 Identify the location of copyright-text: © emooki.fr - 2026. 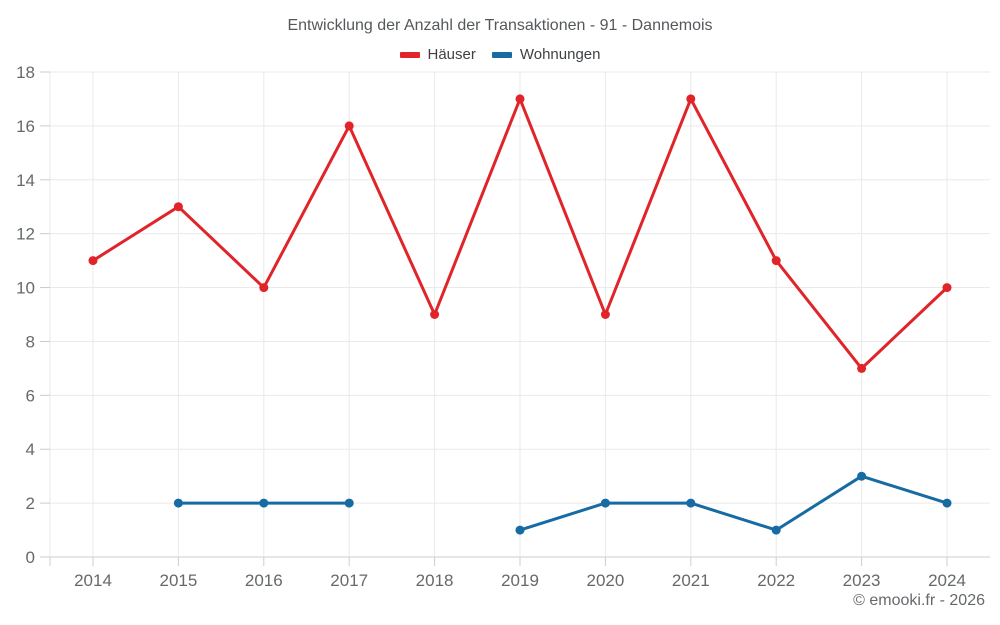
(919, 600).